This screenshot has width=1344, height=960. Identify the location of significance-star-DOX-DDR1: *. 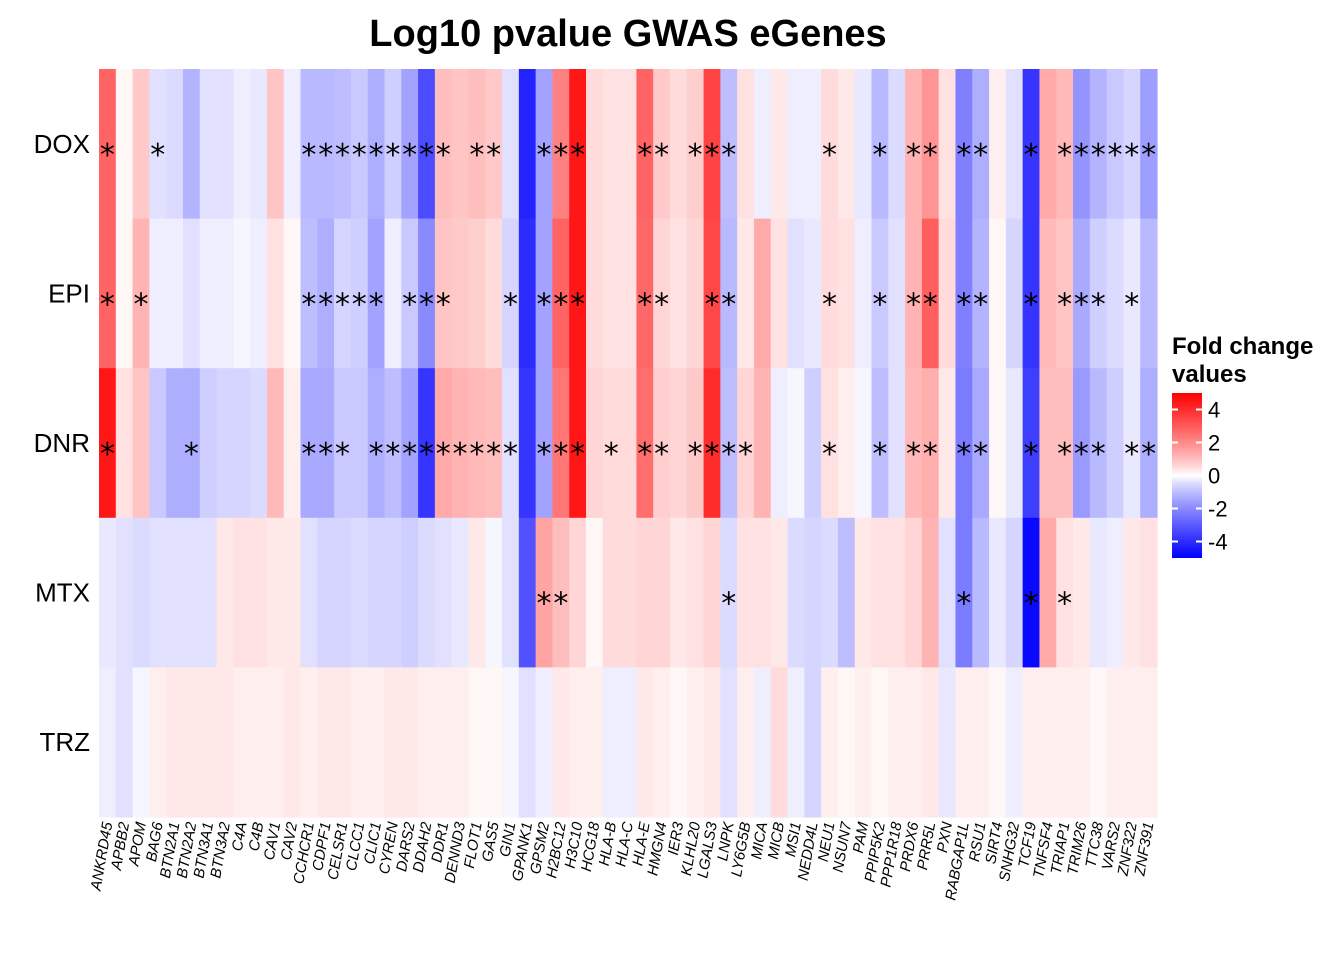
(443, 155).